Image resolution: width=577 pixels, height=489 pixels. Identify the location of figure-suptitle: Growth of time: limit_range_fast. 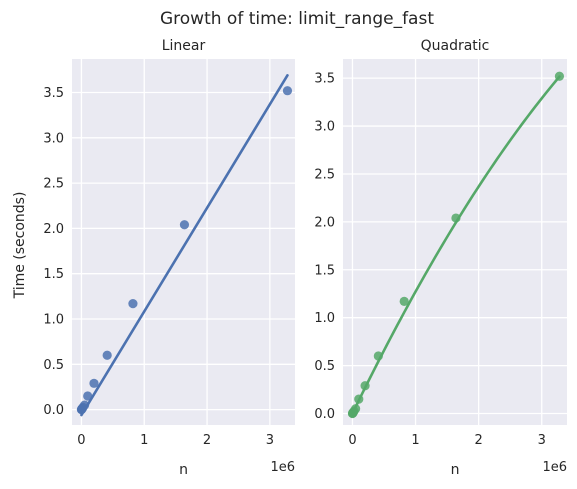
(297, 19).